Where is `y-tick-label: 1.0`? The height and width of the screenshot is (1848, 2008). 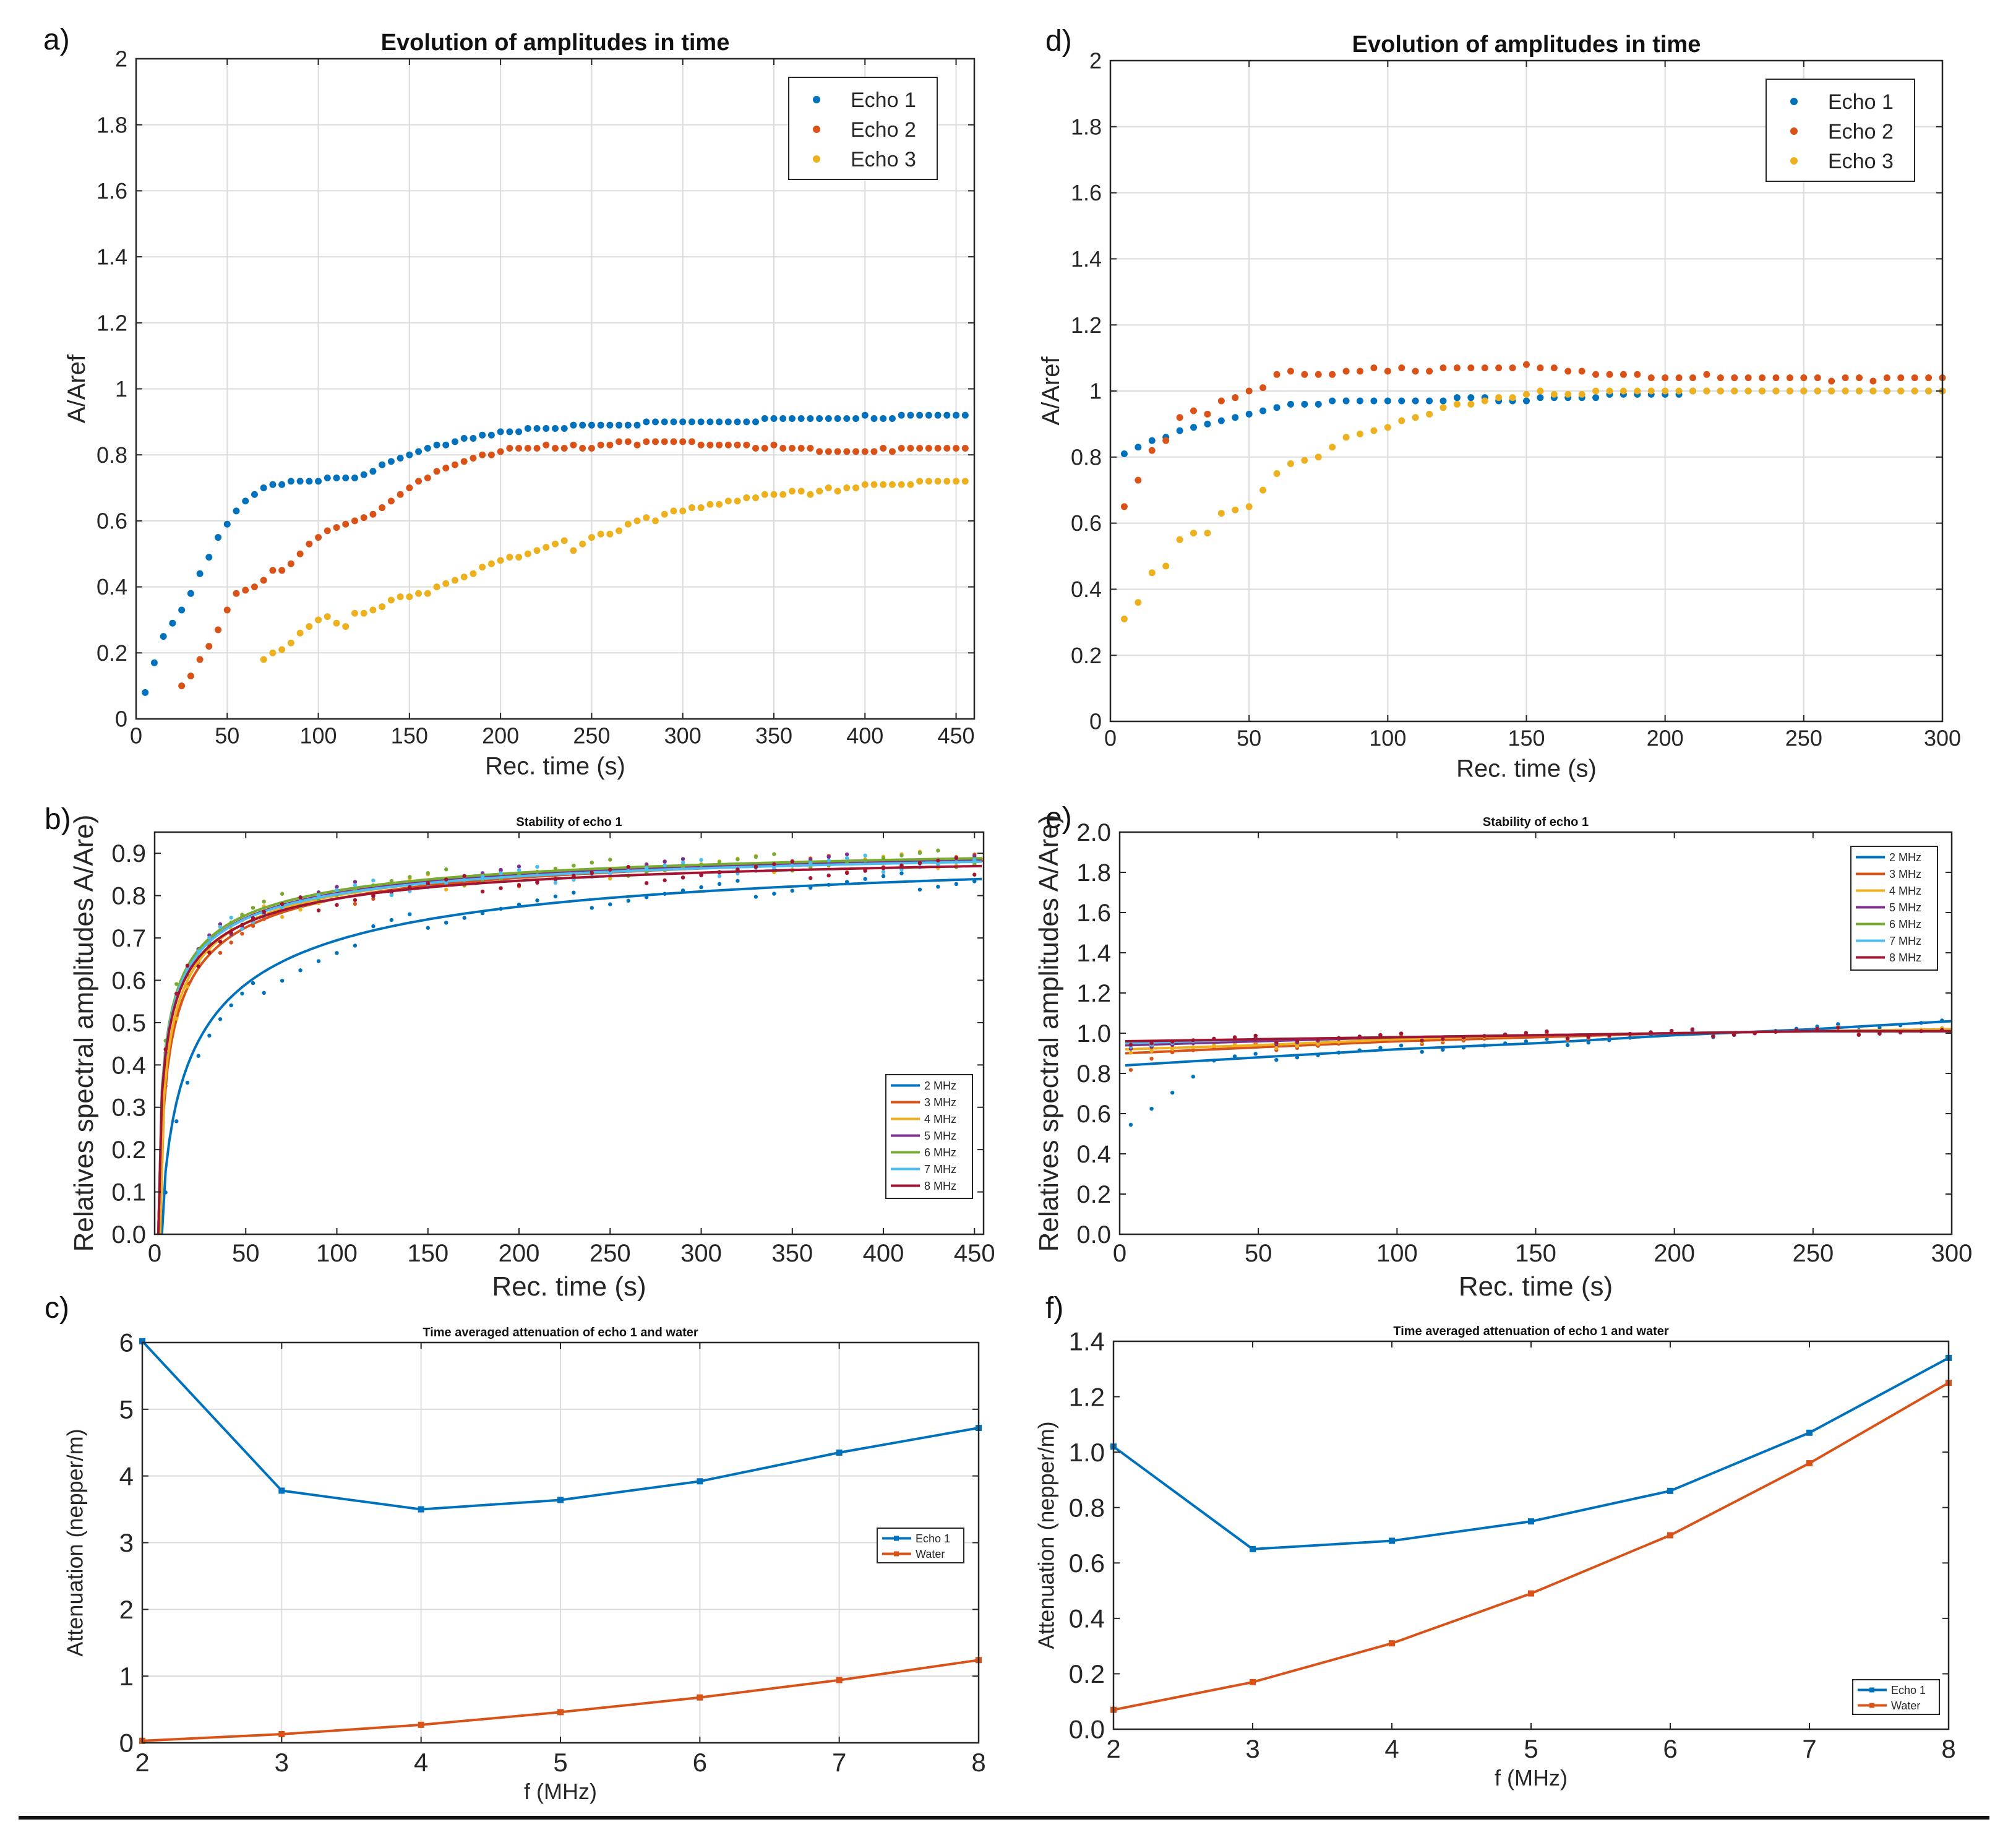
y-tick-label: 1.0 is located at coordinates (1093, 1033).